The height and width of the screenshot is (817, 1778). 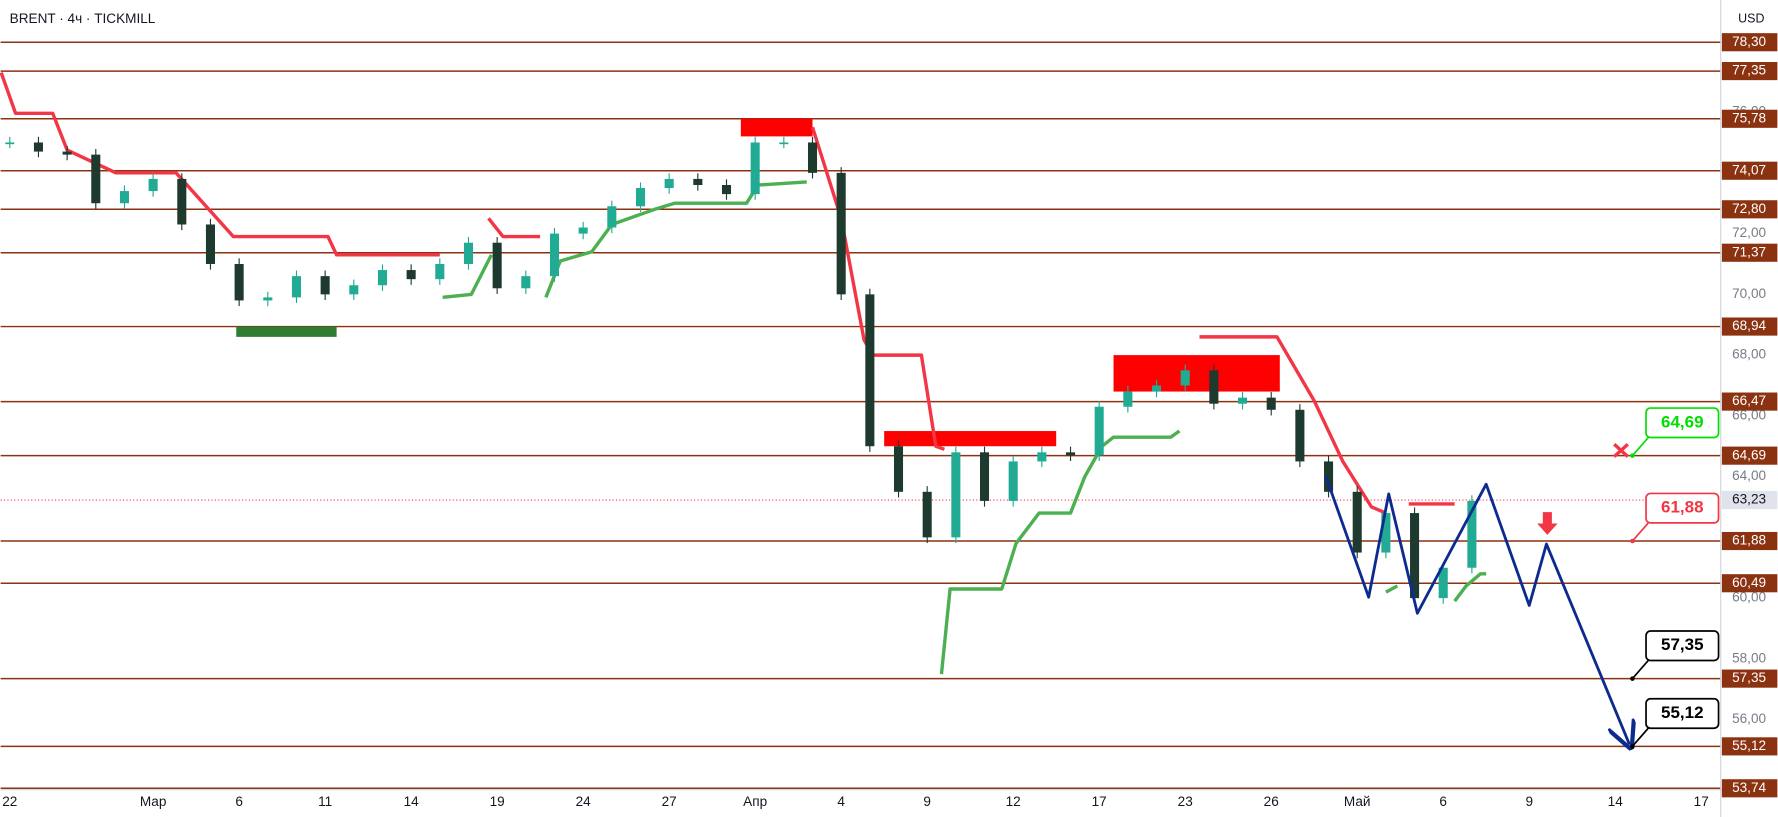 What do you see at coordinates (860, 803) in the screenshot?
I see `time-axis` at bounding box center [860, 803].